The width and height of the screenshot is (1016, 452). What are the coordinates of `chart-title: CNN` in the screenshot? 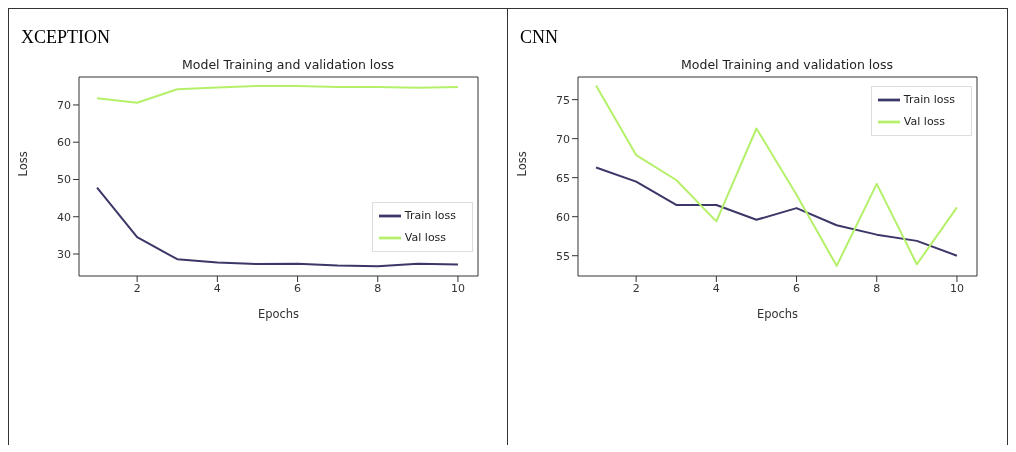 It's located at (539, 37).